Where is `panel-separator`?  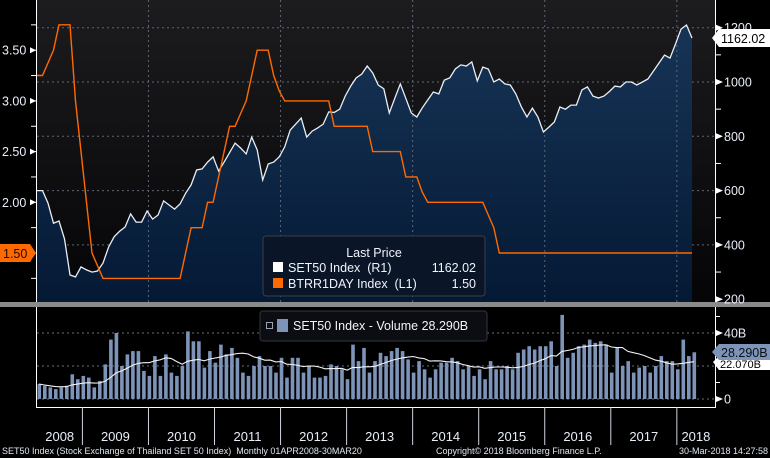 panel-separator is located at coordinates (385, 304).